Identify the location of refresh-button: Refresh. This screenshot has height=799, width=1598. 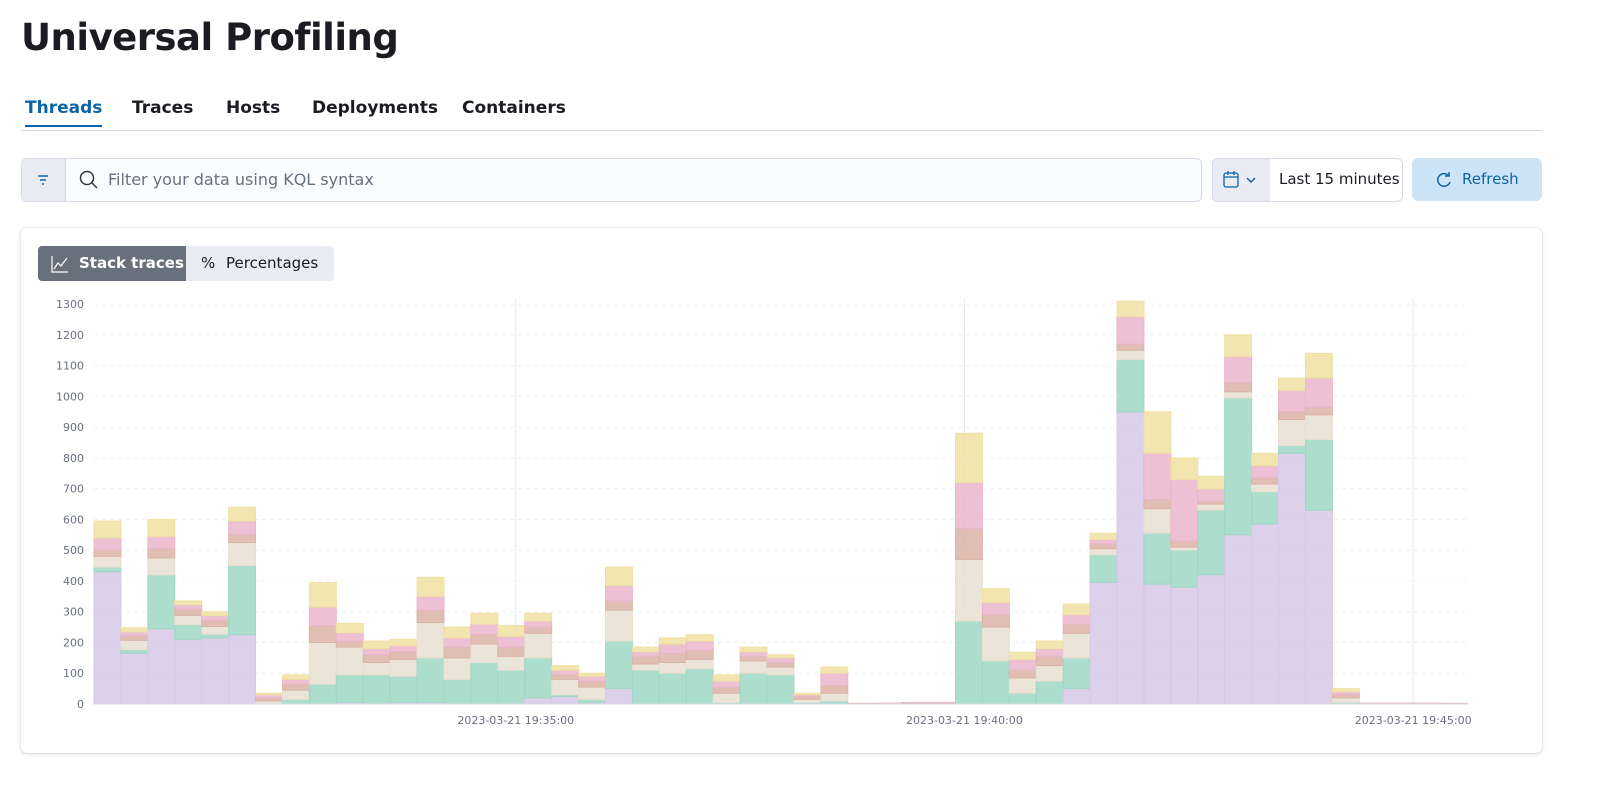
(1477, 179).